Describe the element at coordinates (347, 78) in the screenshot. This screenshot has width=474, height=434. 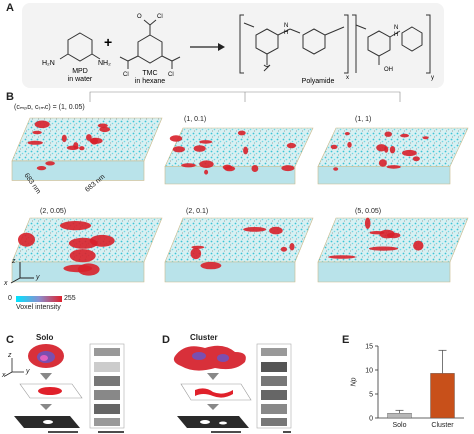
I see `polyamide-sub-x: x` at that location.